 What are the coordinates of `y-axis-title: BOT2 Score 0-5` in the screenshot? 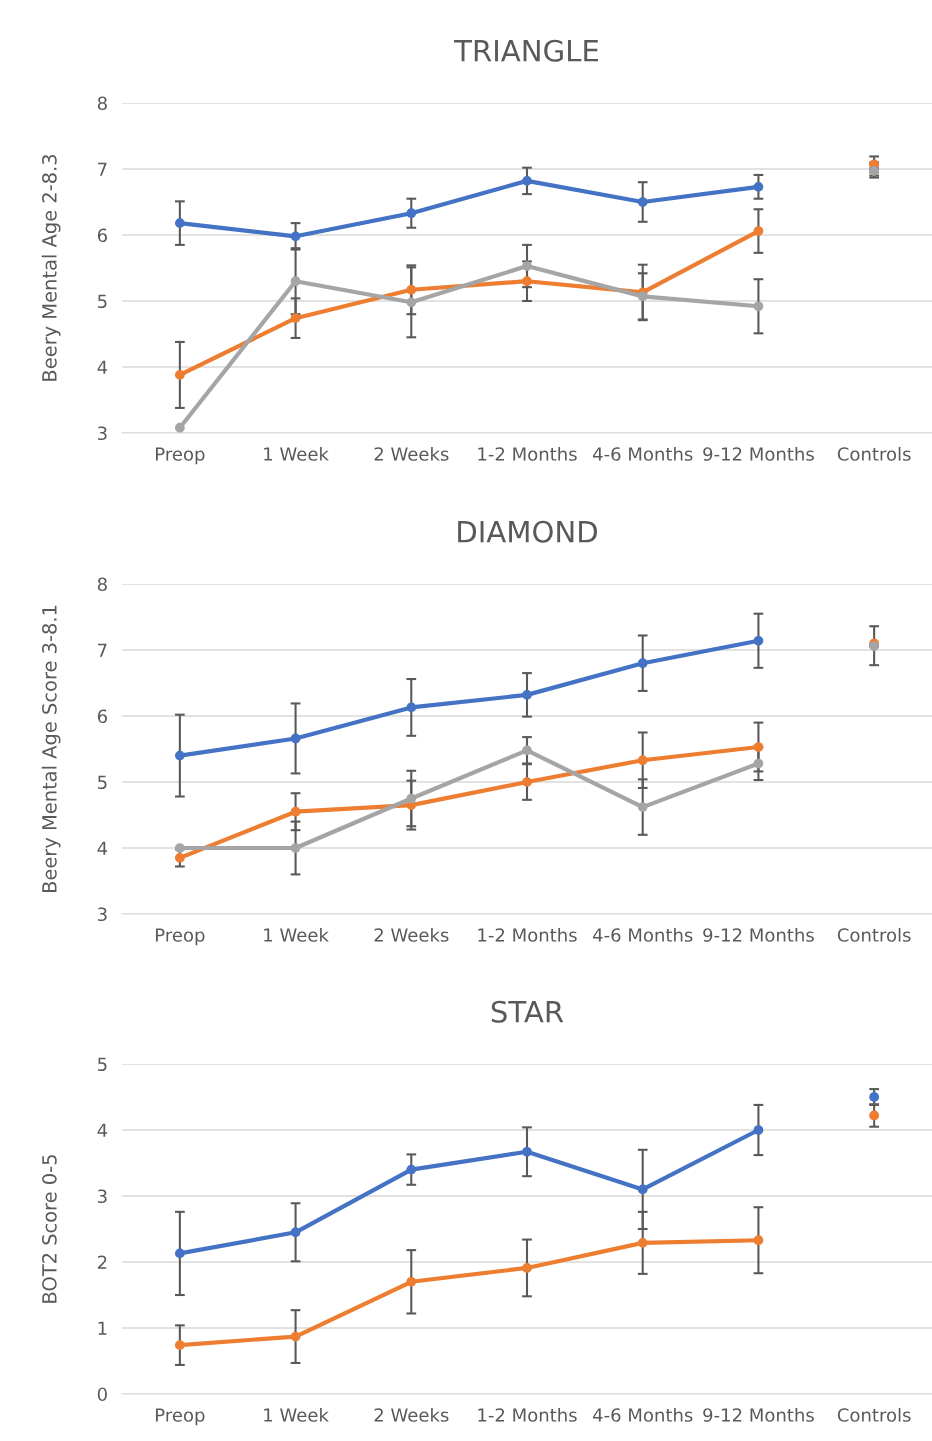 It's located at (49, 1229).